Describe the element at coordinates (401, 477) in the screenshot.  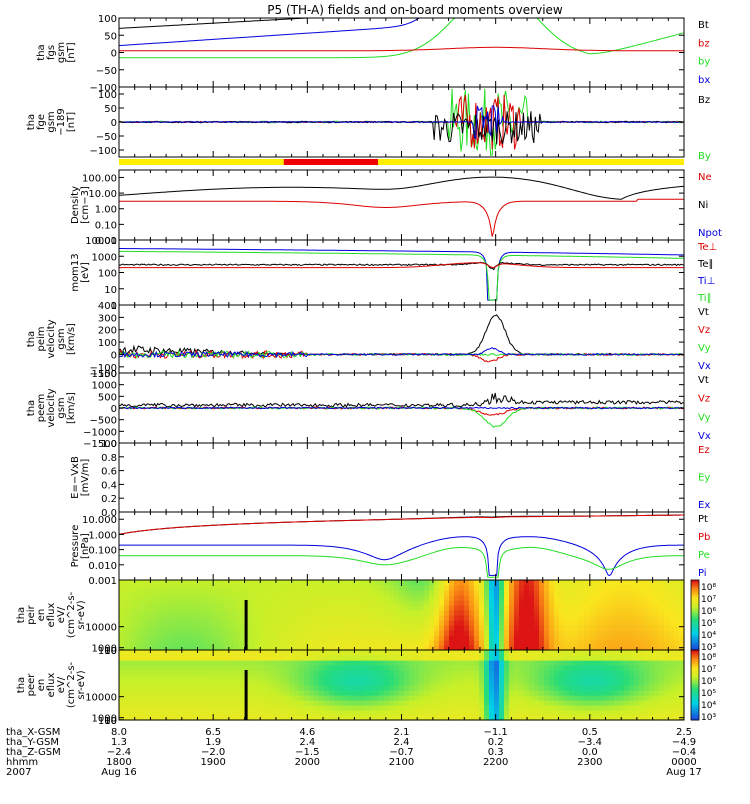
I see `panel-frame` at that location.